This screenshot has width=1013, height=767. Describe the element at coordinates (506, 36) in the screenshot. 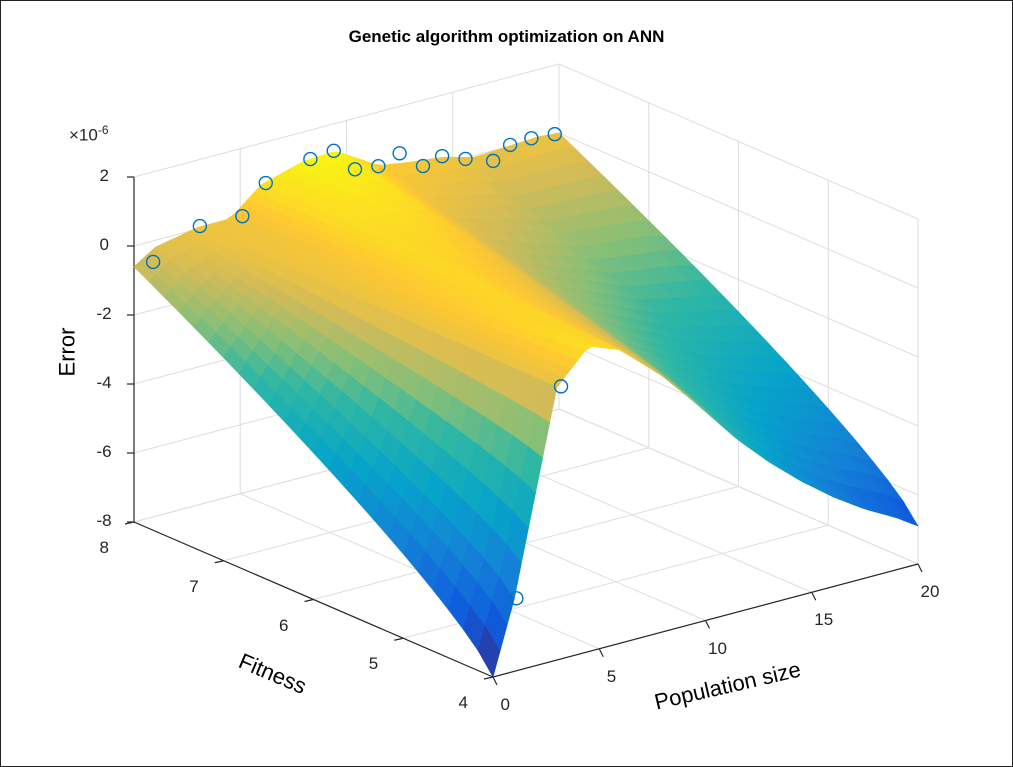

I see `chart-title: Genetic algorithm optimization on ANN` at that location.